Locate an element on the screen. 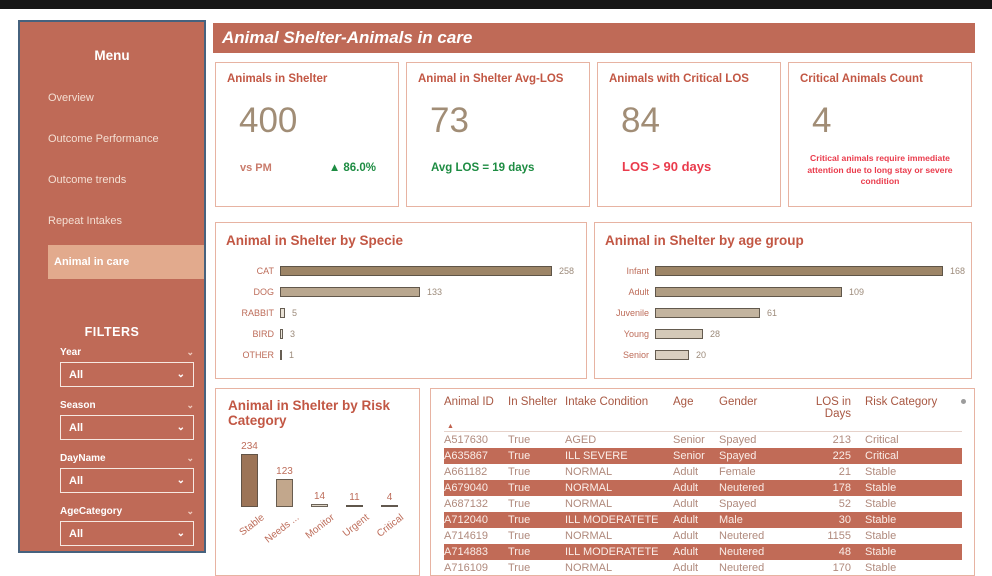 The height and width of the screenshot is (576, 992). column-header-los-in-days: LOS in Days is located at coordinates (833, 408).